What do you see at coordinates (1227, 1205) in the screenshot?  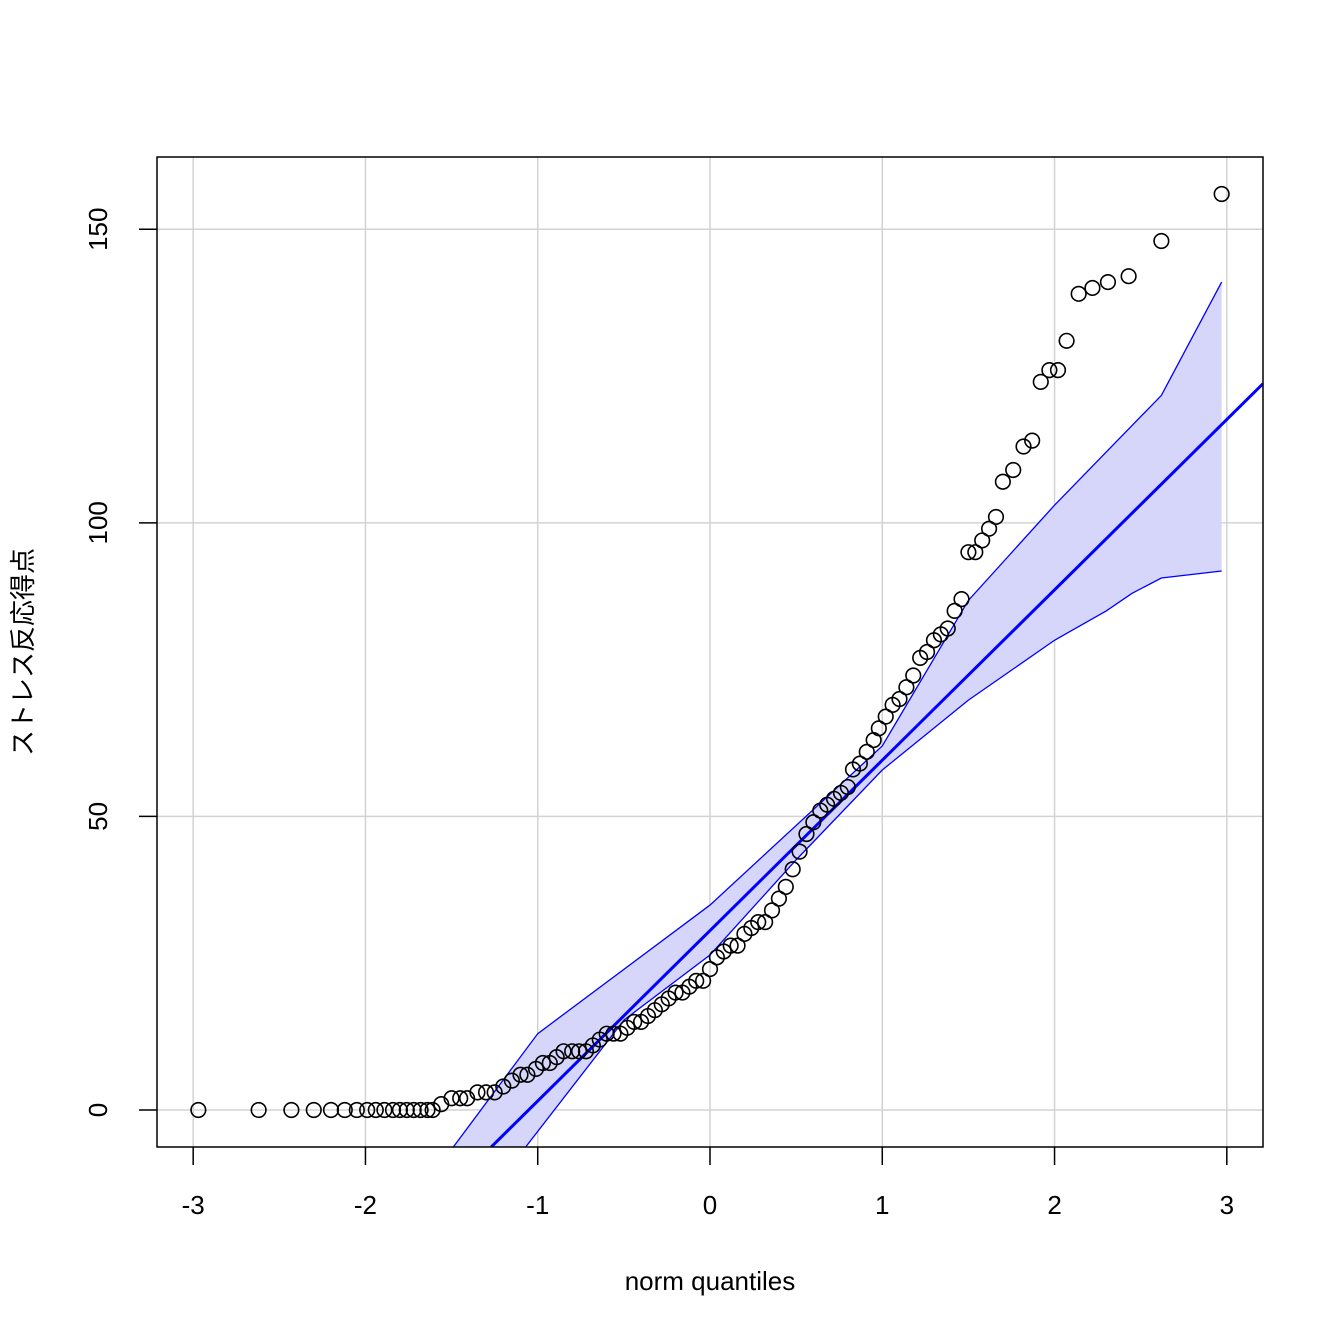 I see `x-tick-label: 3` at bounding box center [1227, 1205].